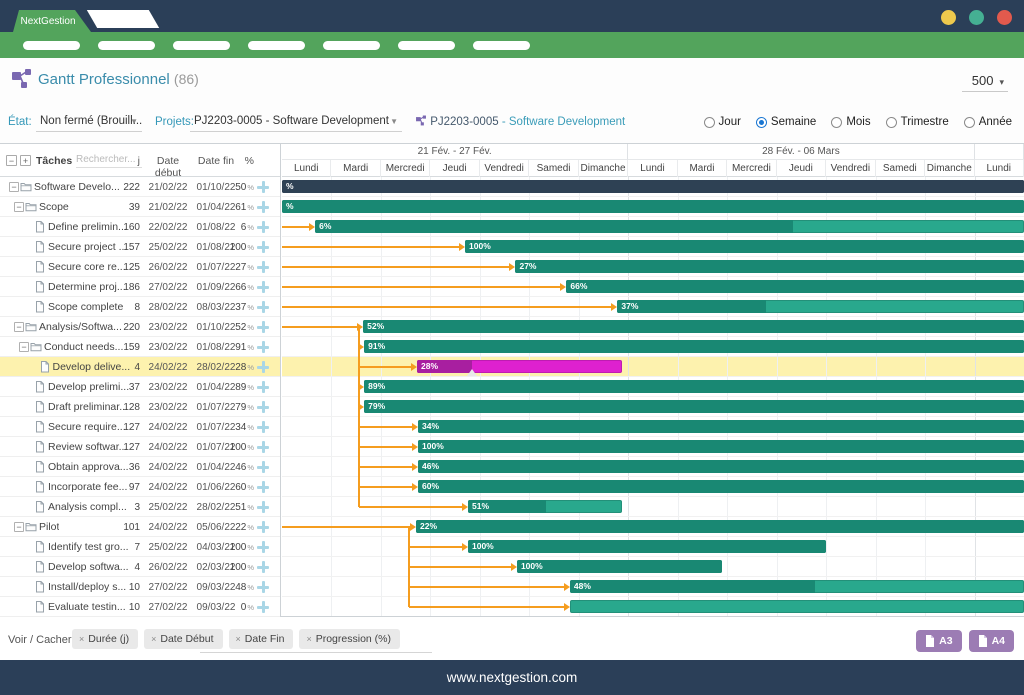 This screenshot has width=1024, height=695. What do you see at coordinates (261, 639) in the screenshot?
I see `column-chip: × Date Fin` at bounding box center [261, 639].